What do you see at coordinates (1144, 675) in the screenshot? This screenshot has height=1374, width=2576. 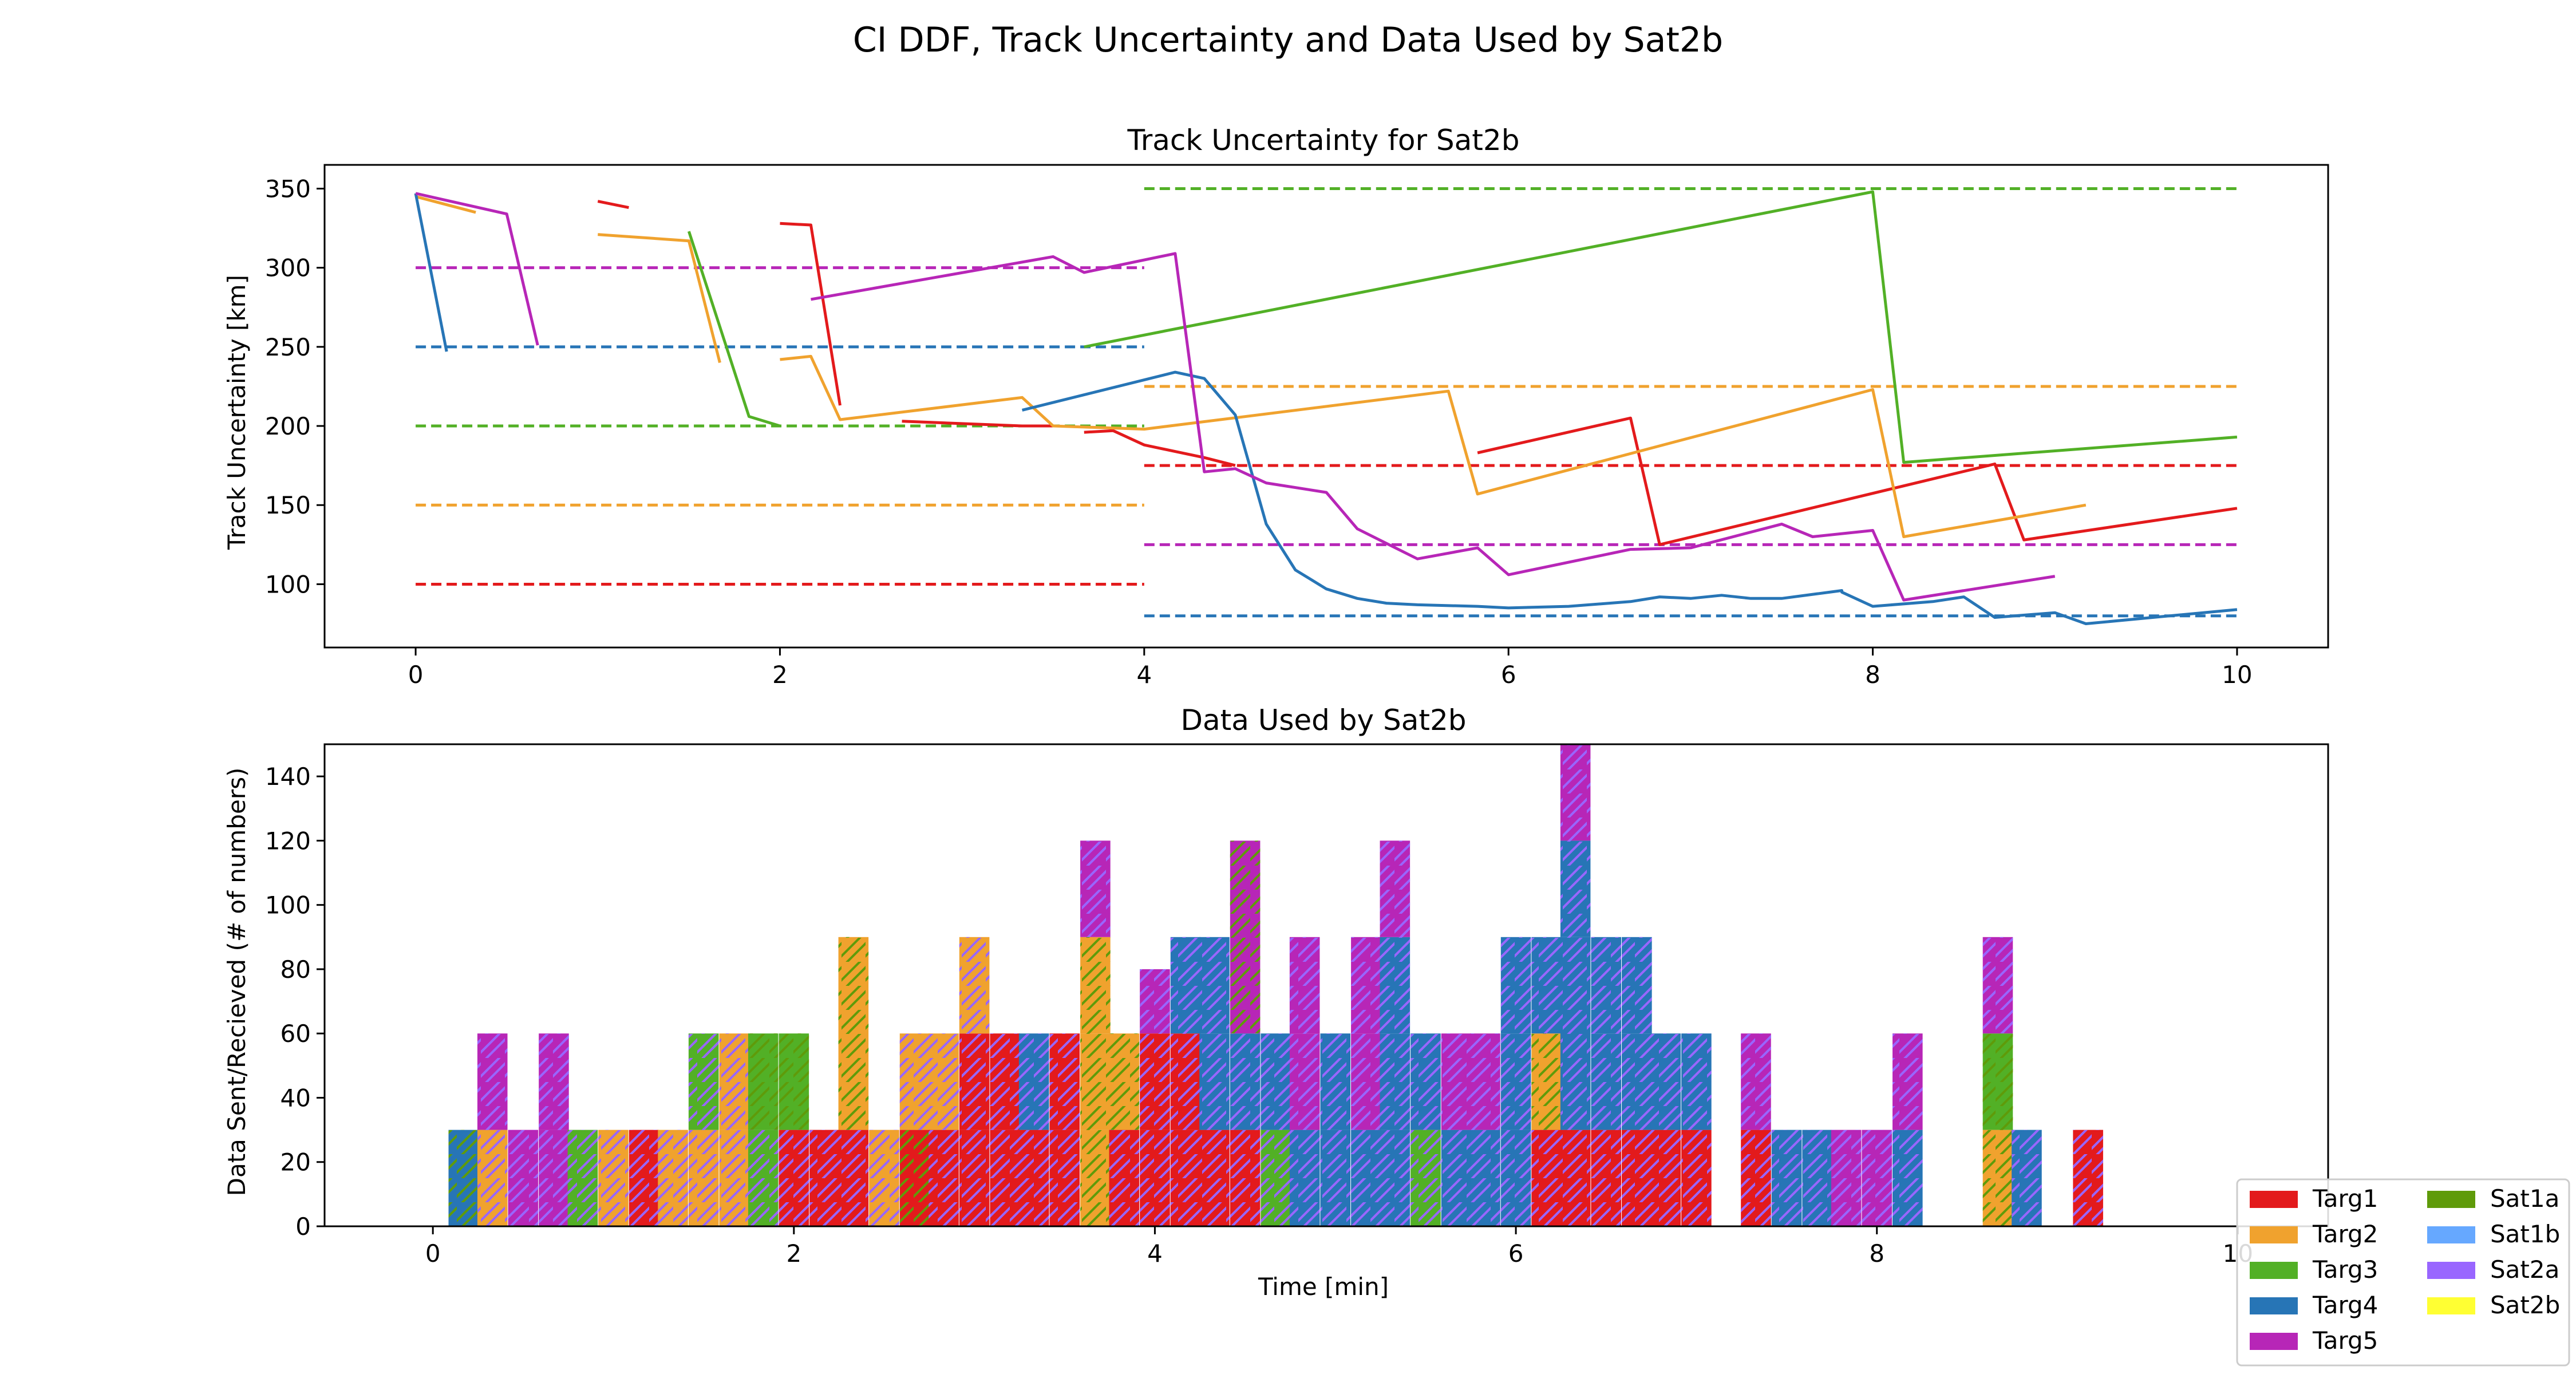 I see `top-x-tick-label: 4` at bounding box center [1144, 675].